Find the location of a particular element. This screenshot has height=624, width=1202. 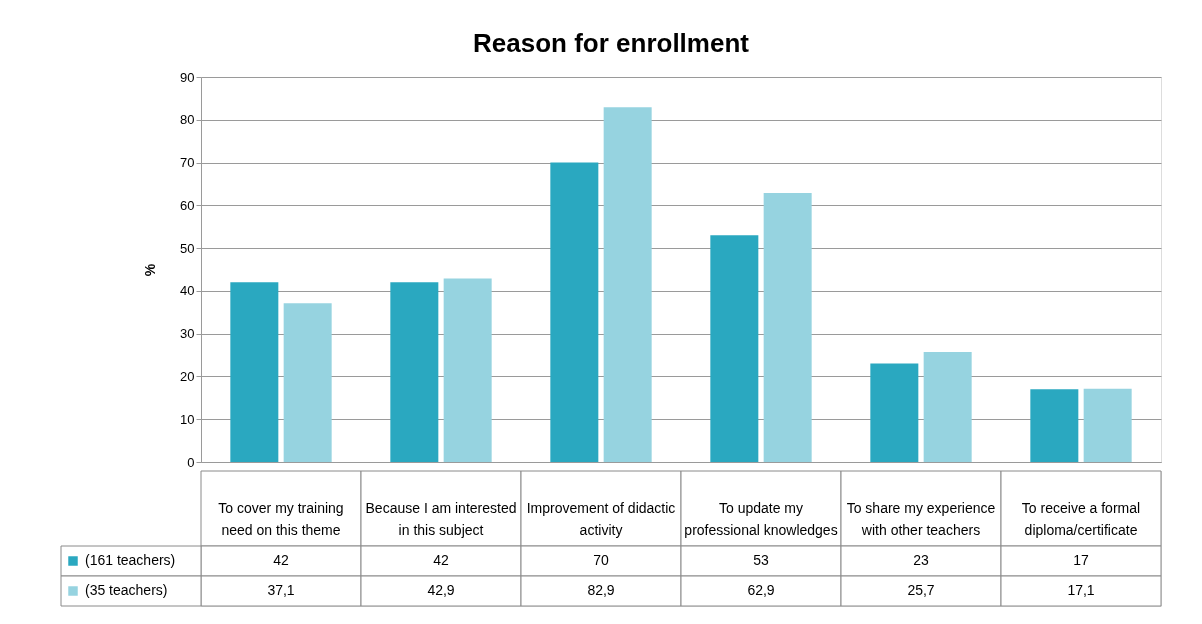

chart-title: Reason for enrollment is located at coordinates (611, 42).